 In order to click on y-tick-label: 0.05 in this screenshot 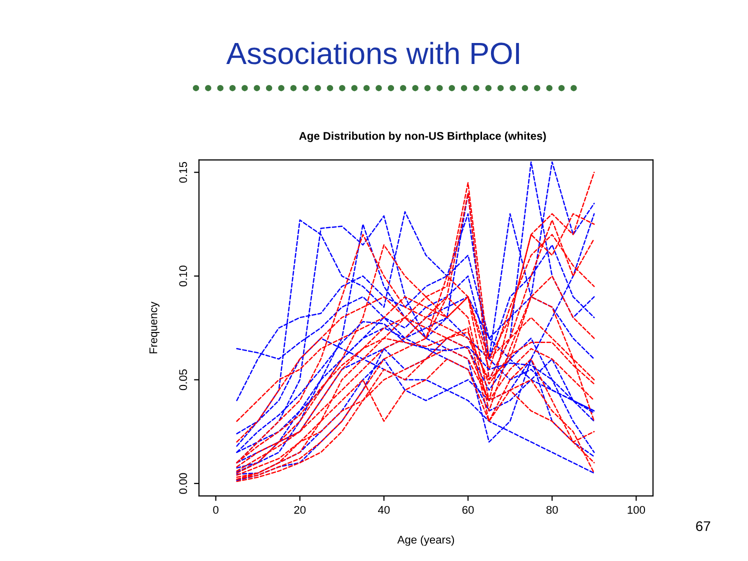, I will do `click(183, 379)`.